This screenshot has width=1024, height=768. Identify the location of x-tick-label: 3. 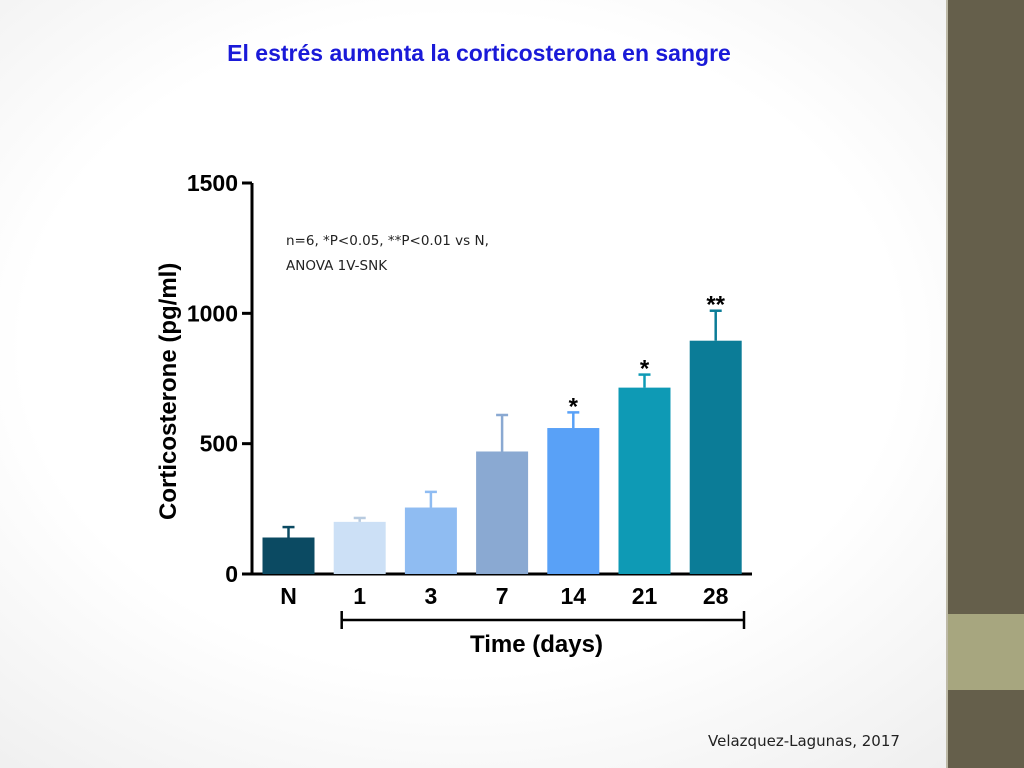
(431, 596).